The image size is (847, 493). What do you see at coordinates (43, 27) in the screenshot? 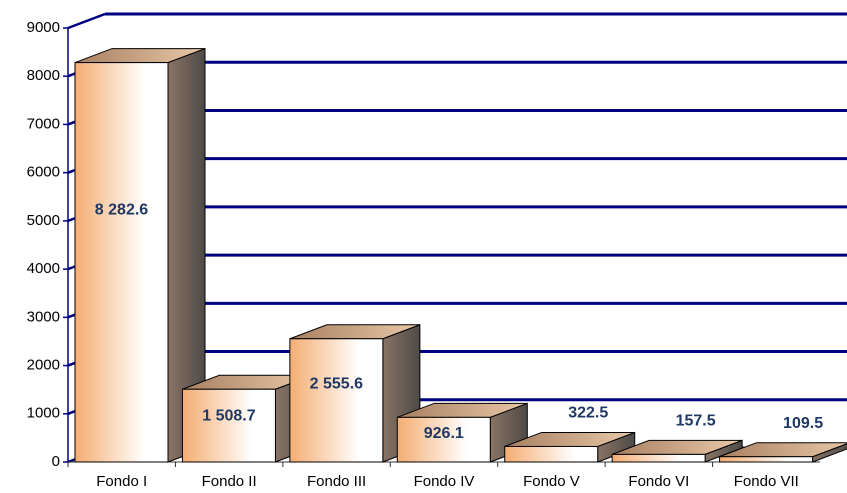
I see `y-tick-label: 9000` at bounding box center [43, 27].